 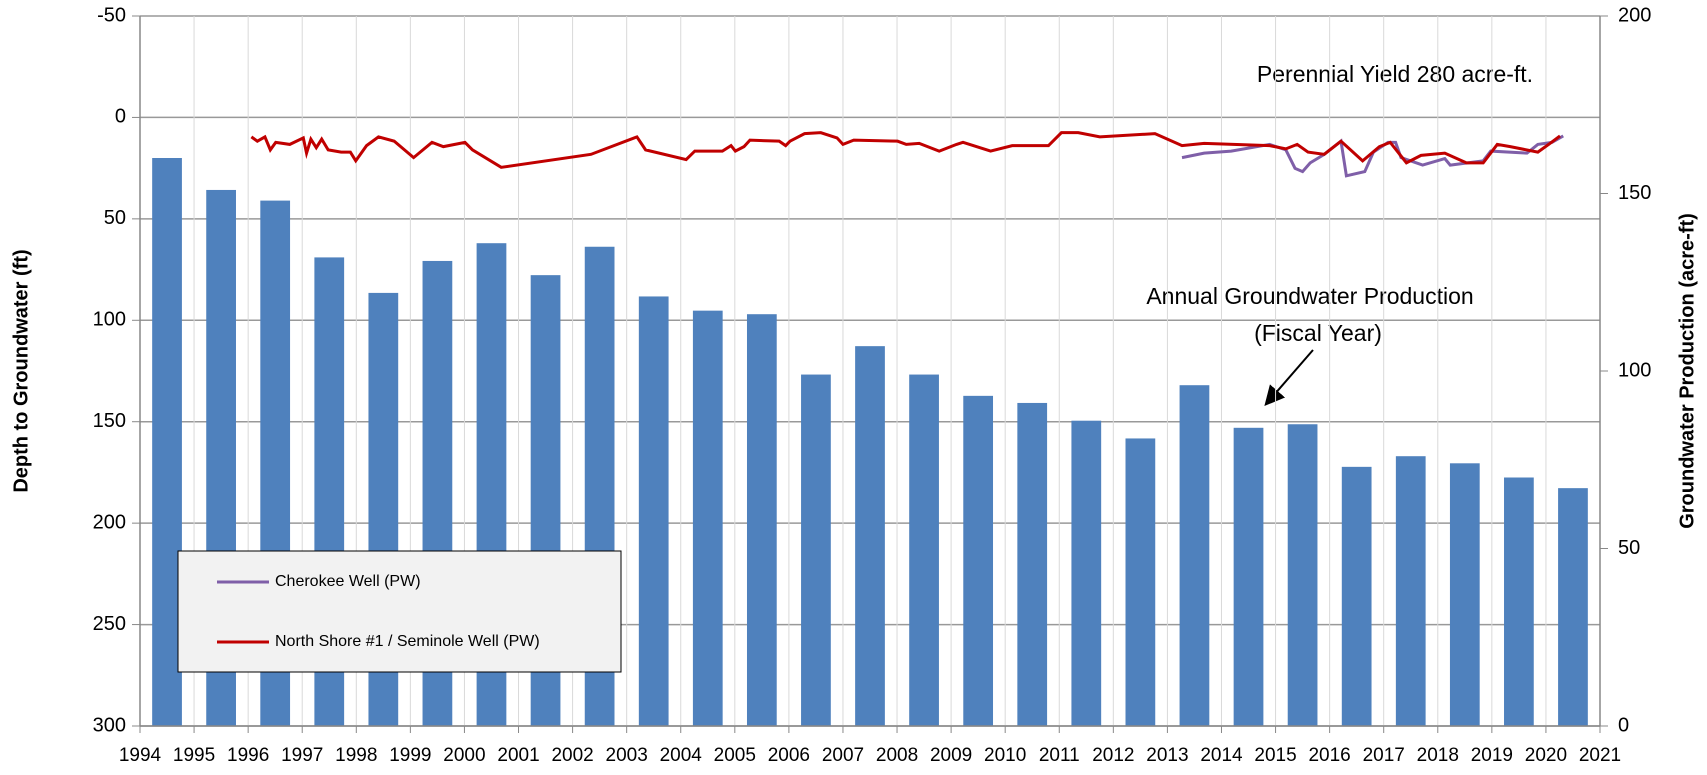 What do you see at coordinates (410, 755) in the screenshot?
I see `x-tick-label: 1999` at bounding box center [410, 755].